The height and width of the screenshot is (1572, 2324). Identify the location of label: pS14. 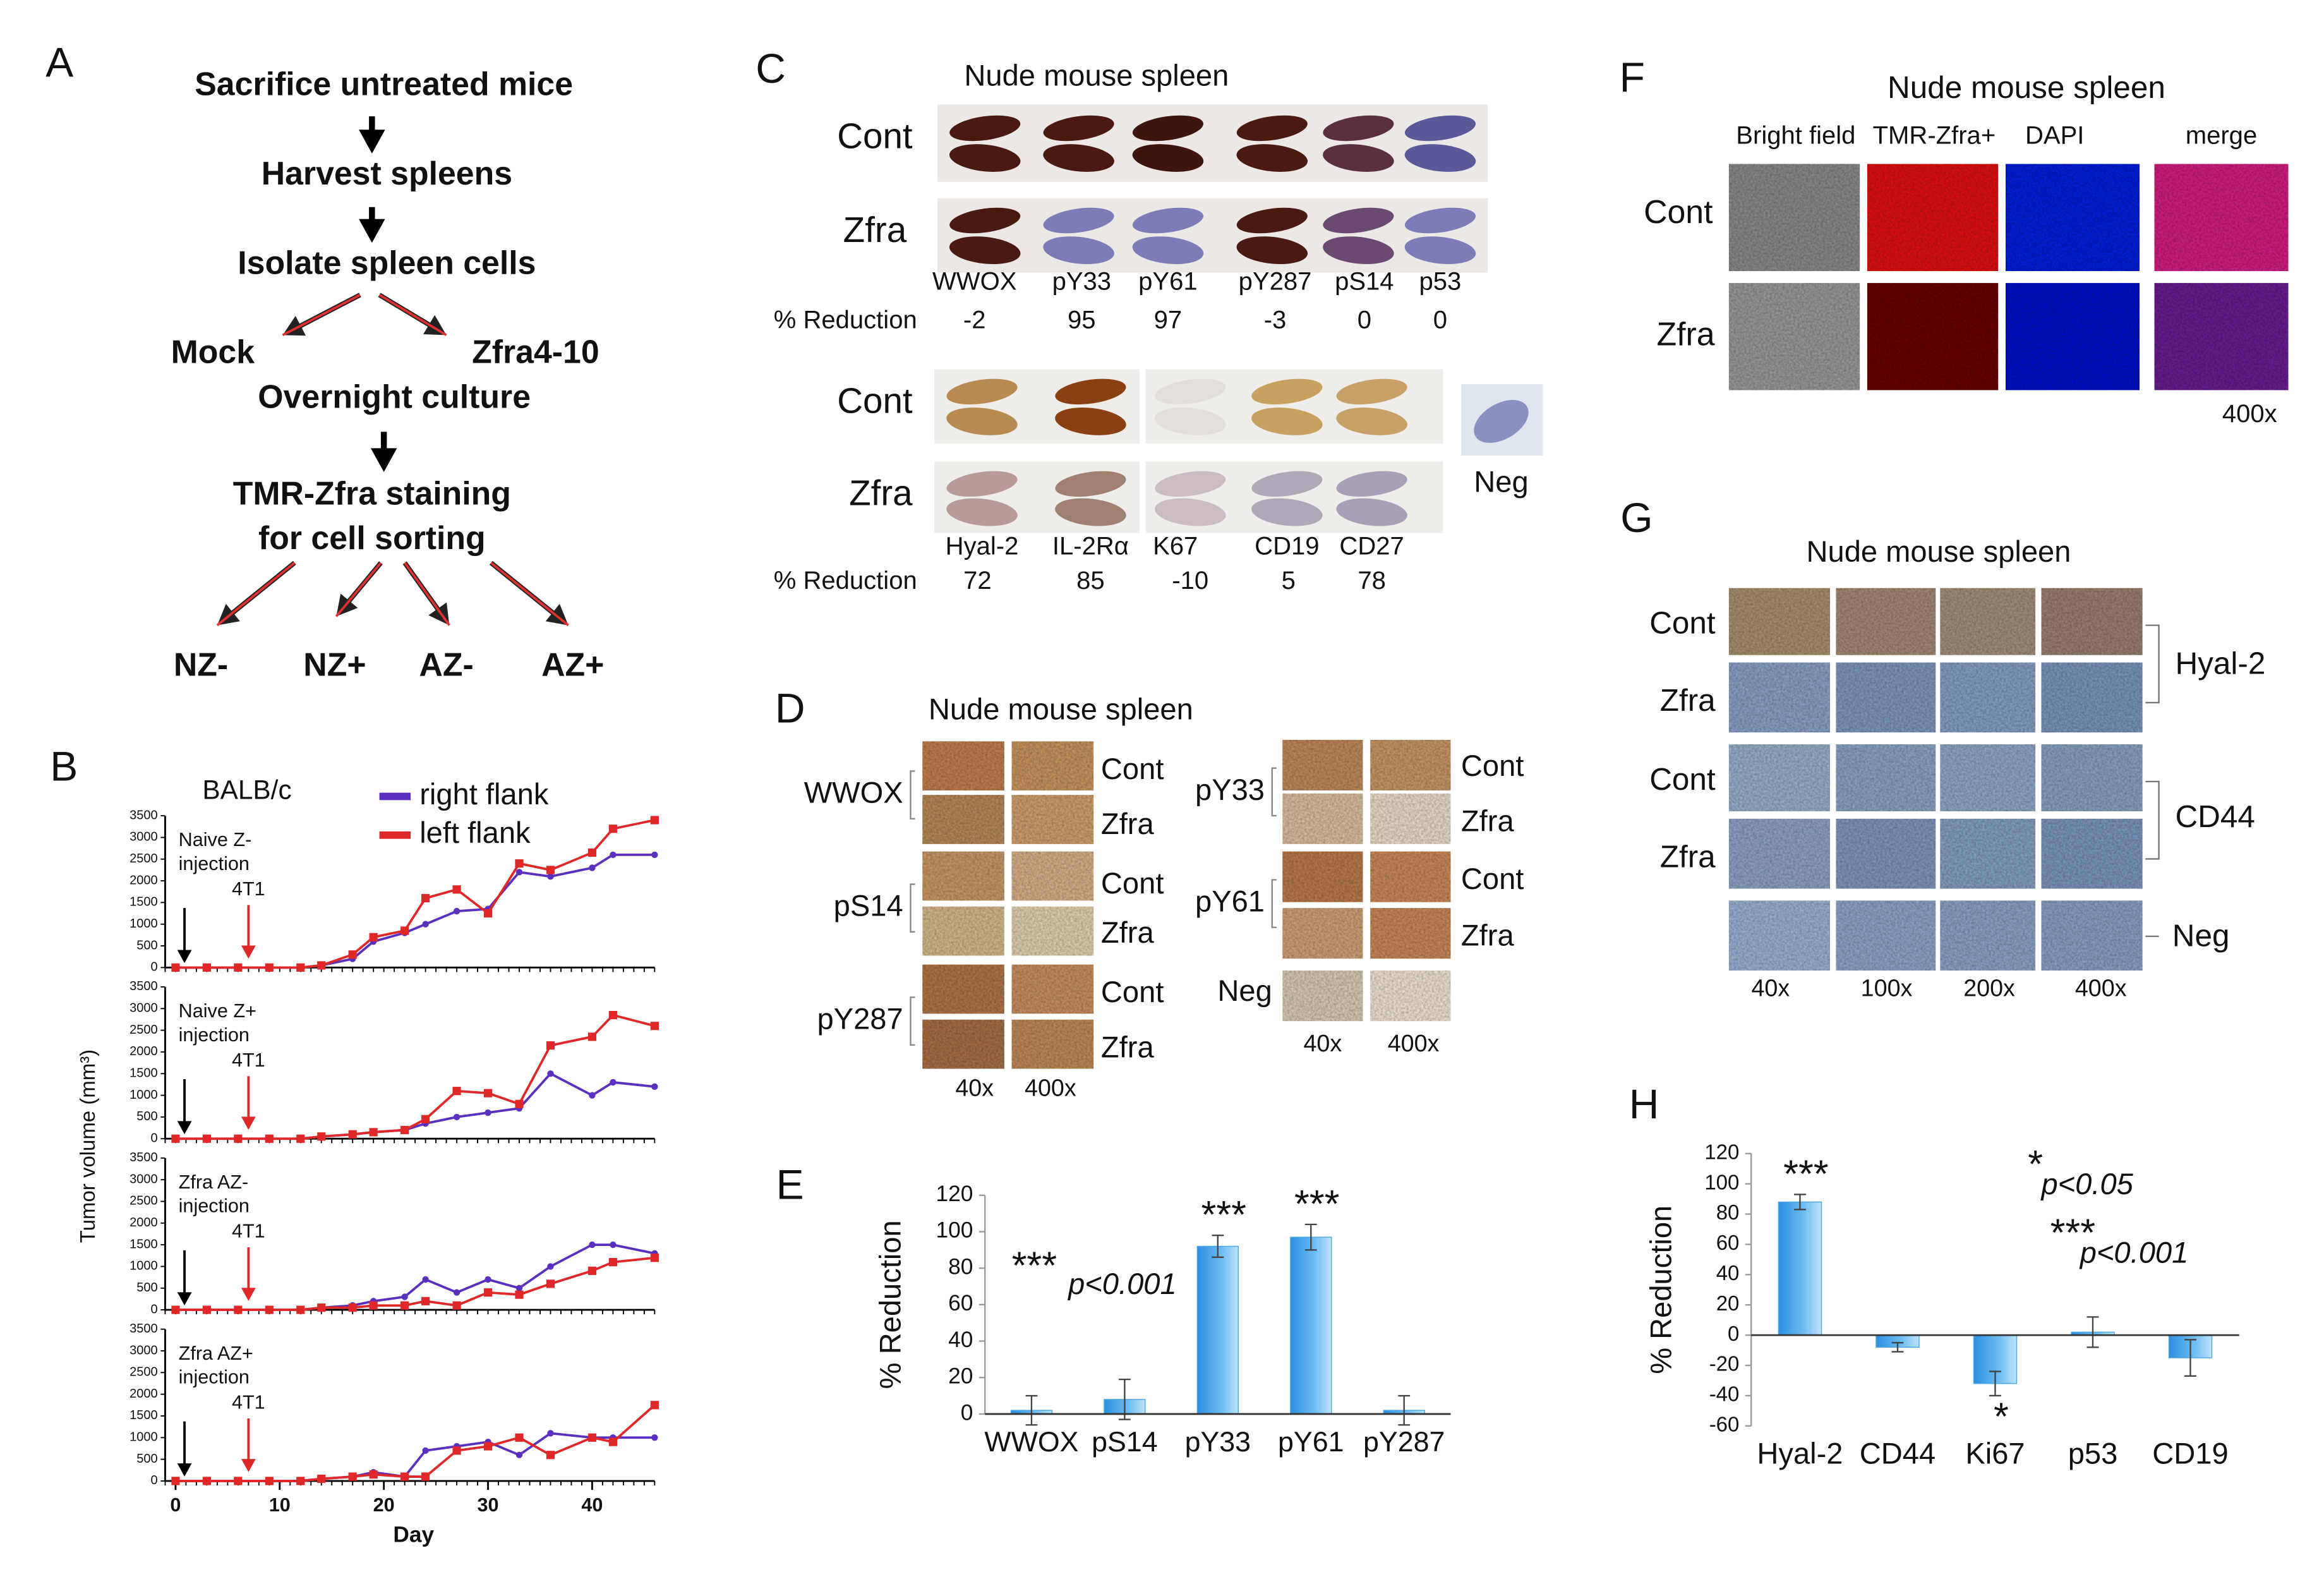
(868, 905).